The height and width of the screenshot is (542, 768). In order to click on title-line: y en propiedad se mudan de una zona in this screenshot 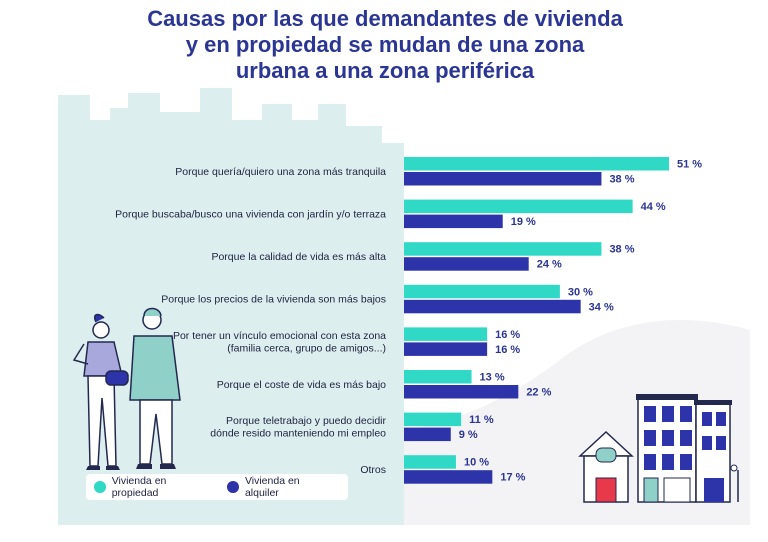, I will do `click(385, 44)`.